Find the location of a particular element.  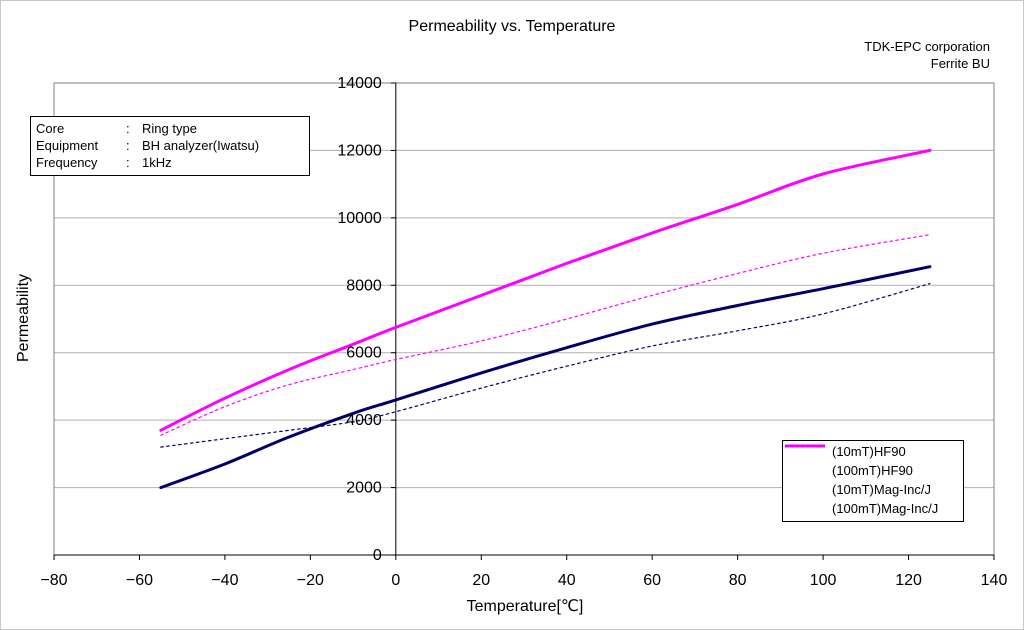

legend-item: (100mT)Mag-Inc/J is located at coordinates (873, 481).